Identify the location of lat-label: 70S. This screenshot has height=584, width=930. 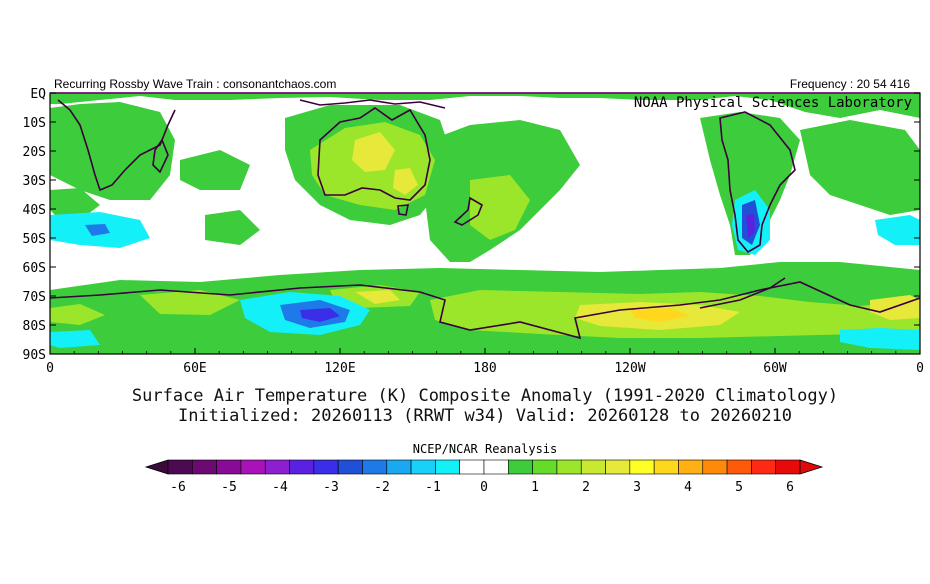
(34, 297).